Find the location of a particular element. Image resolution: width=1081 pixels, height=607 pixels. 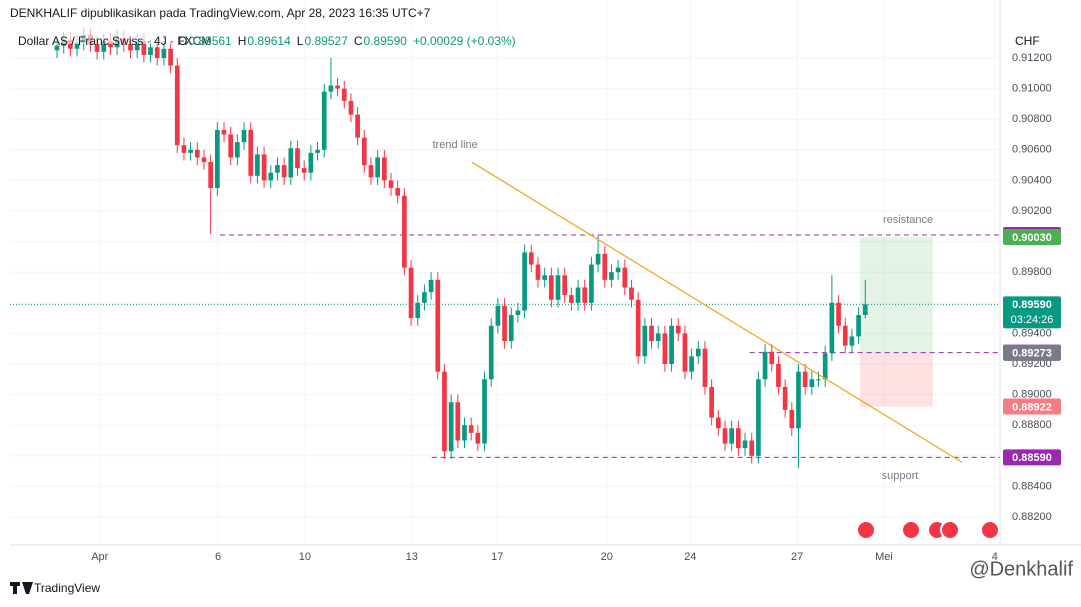

y-tick-label: 0.90600 is located at coordinates (1032, 150).